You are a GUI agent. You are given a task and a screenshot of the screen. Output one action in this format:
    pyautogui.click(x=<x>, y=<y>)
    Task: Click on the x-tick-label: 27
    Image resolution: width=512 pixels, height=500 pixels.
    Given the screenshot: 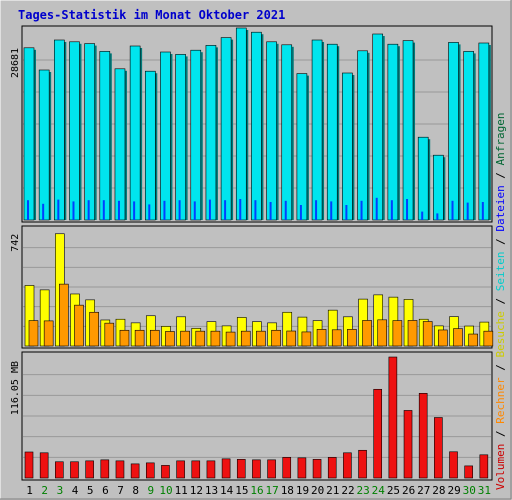 What is the action you would take?
    pyautogui.click(x=423, y=490)
    